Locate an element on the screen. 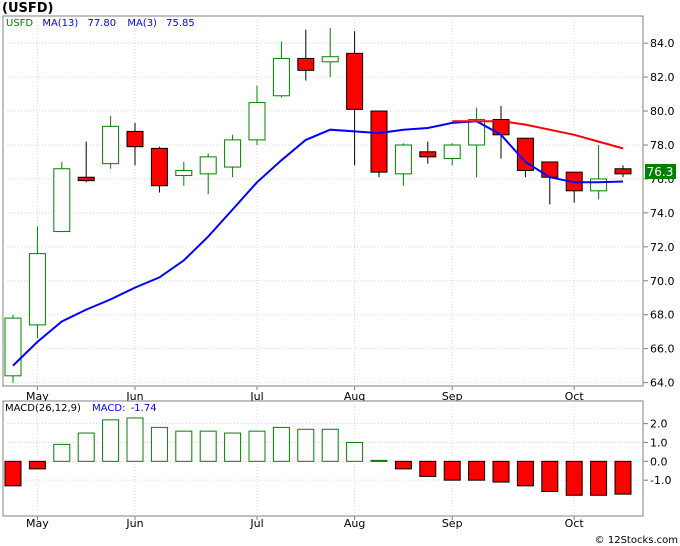  legend-ma13-label: MA(13) is located at coordinates (60, 23).